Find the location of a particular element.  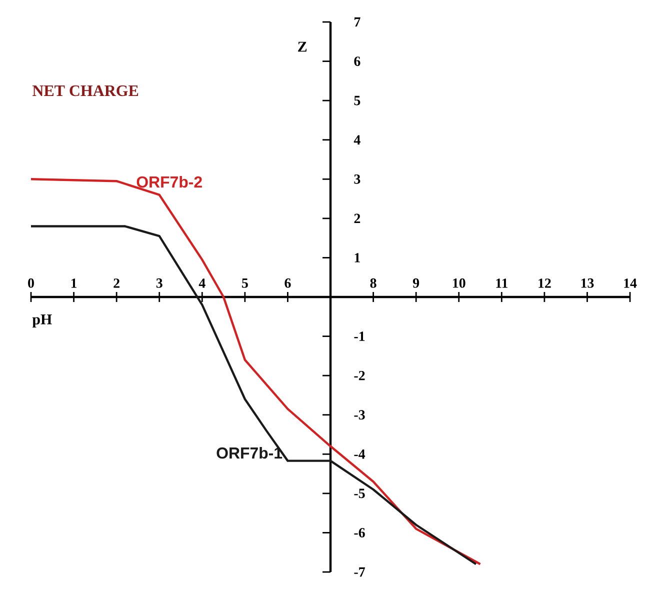

y-tick-label: 4 is located at coordinates (357, 139).